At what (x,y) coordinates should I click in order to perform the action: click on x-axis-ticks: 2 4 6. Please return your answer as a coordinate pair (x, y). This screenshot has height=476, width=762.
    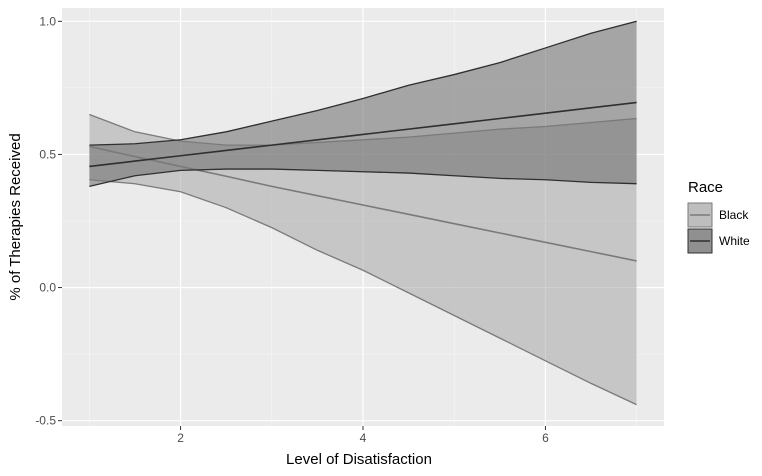
    Looking at the image, I should click on (363, 435).